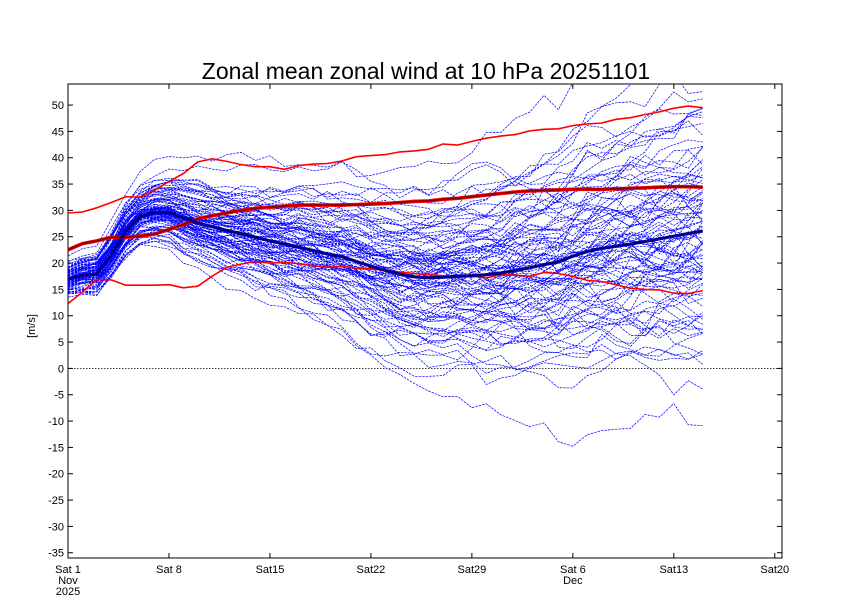  What do you see at coordinates (58, 290) in the screenshot?
I see `y-tick-label: 15` at bounding box center [58, 290].